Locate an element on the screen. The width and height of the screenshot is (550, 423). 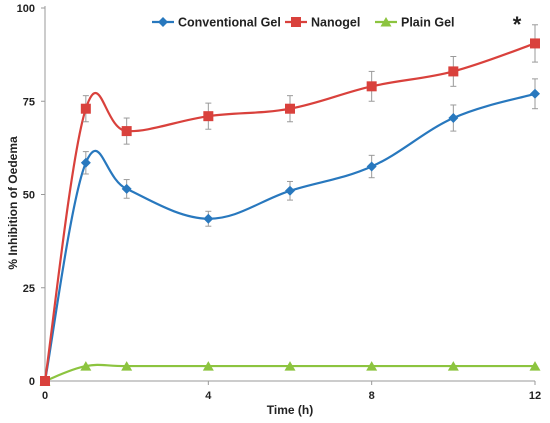
legend-item: Nanogel is located at coordinates (322, 23).